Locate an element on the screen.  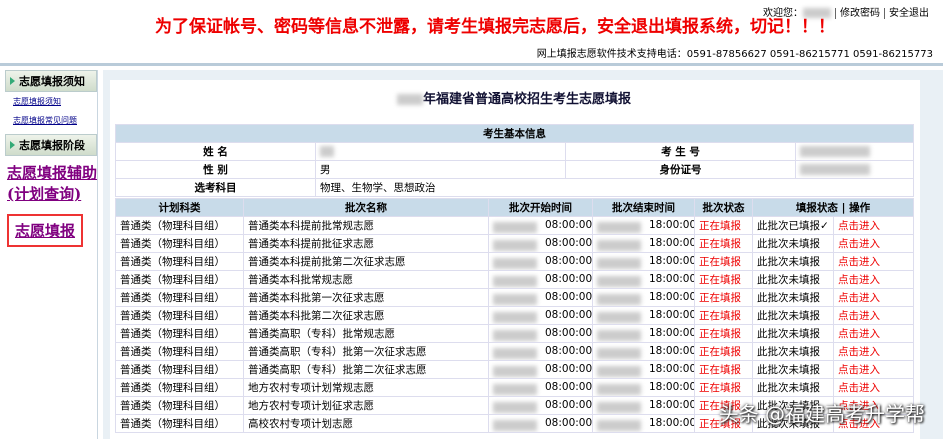
cell: 普通类高职（专科）批第二次征求志愿 is located at coordinates (366, 369).